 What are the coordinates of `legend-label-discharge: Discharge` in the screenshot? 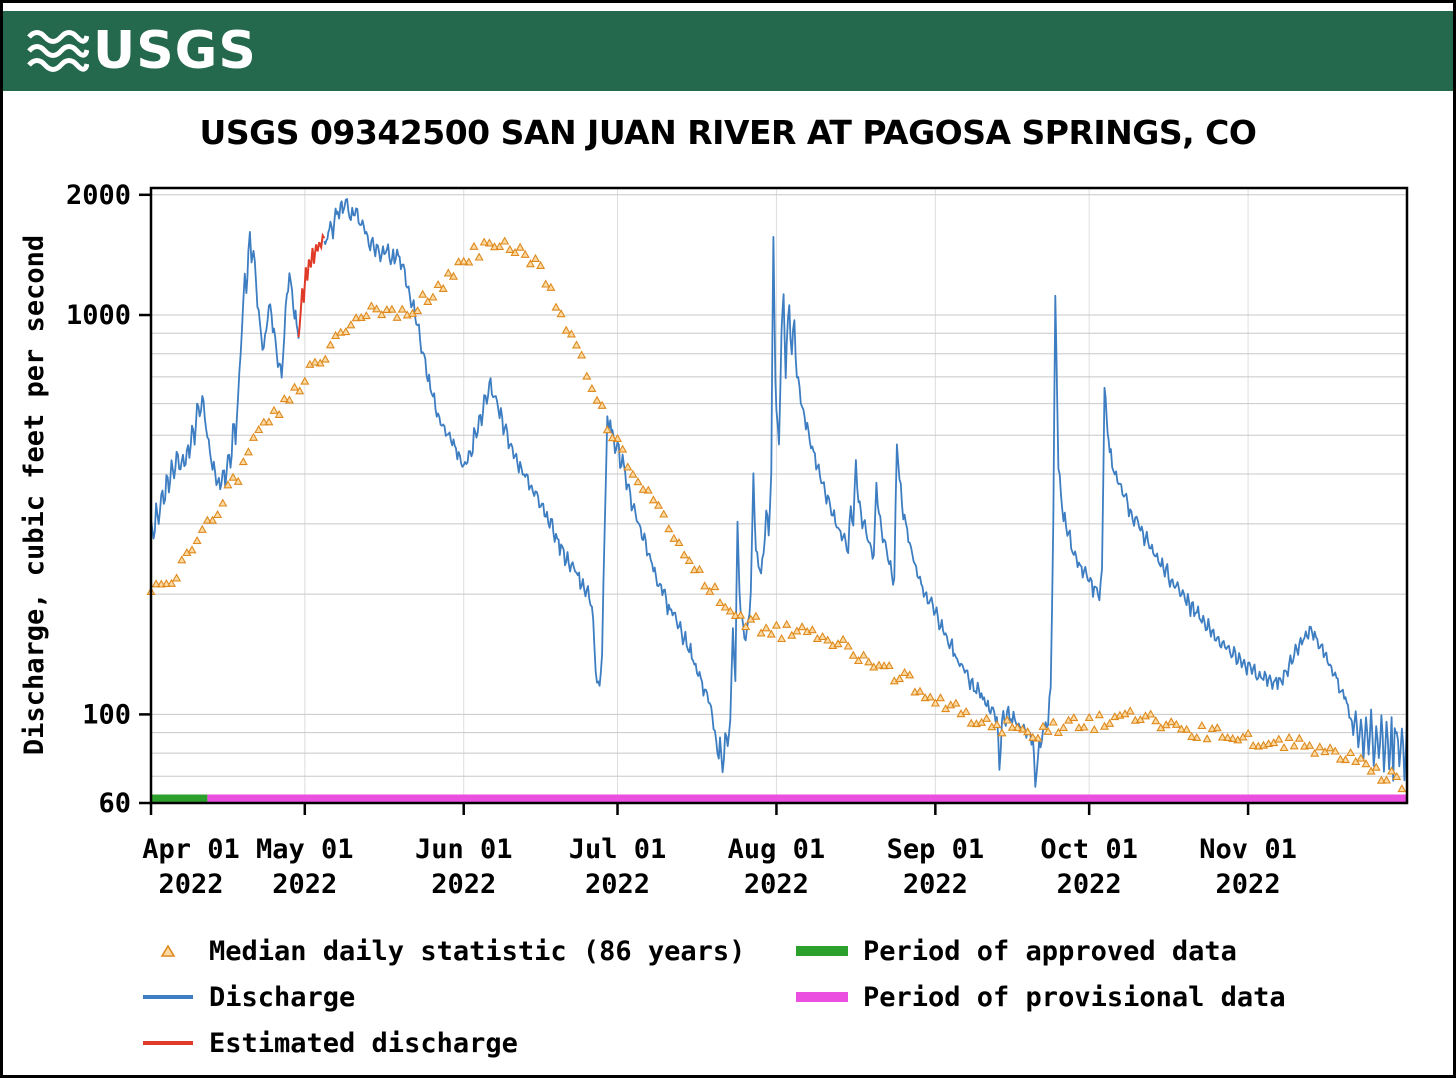 It's located at (282, 997).